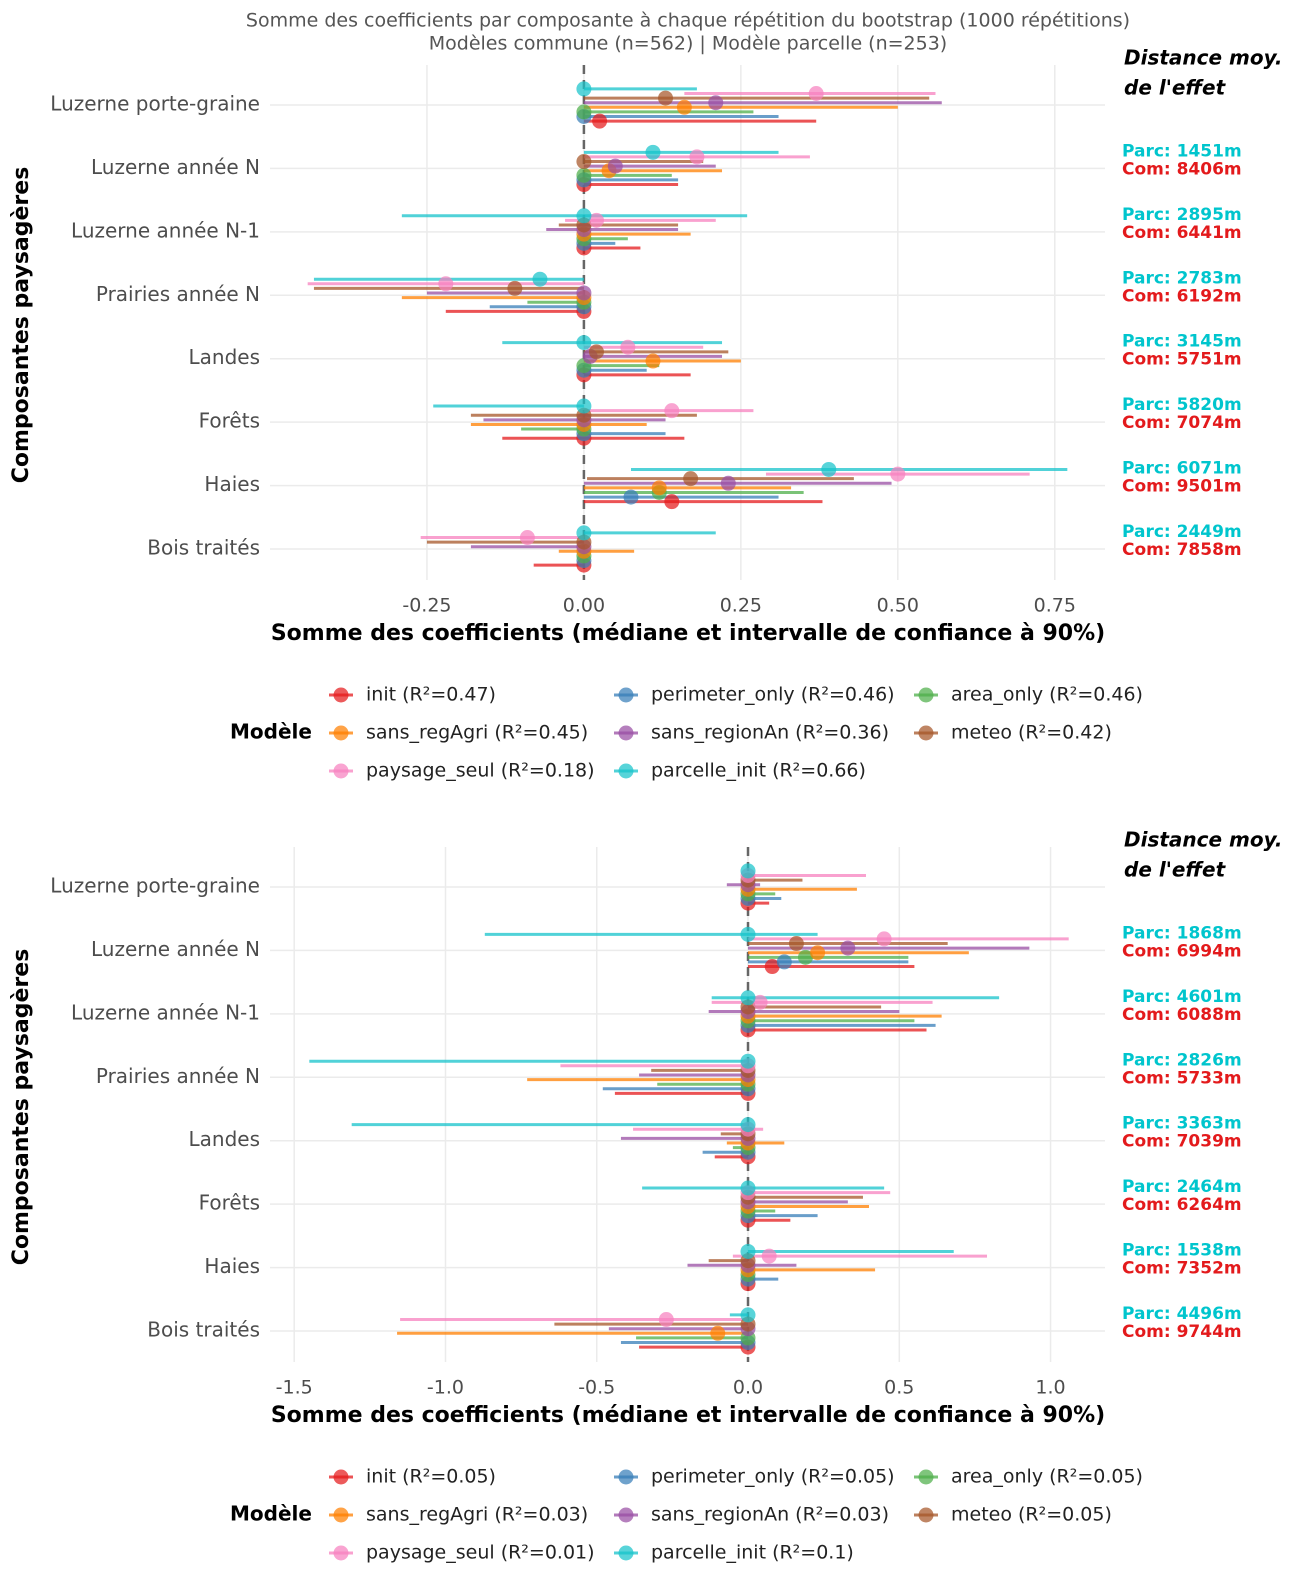 The height and width of the screenshot is (1569, 1307). What do you see at coordinates (1031, 1515) in the screenshot?
I see `legend-label: meteo (R²=0.05)` at bounding box center [1031, 1515].